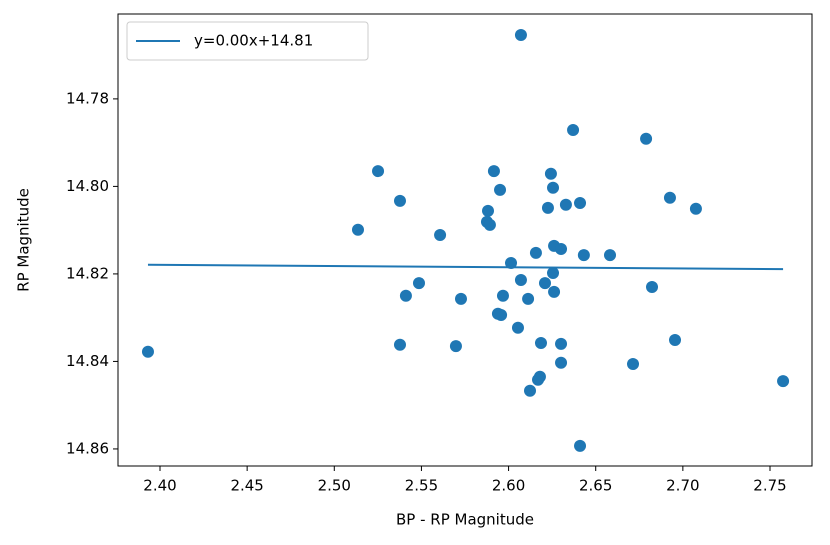 The image size is (830, 545). Describe the element at coordinates (595, 486) in the screenshot. I see `x-tick-label: 2.65` at that location.